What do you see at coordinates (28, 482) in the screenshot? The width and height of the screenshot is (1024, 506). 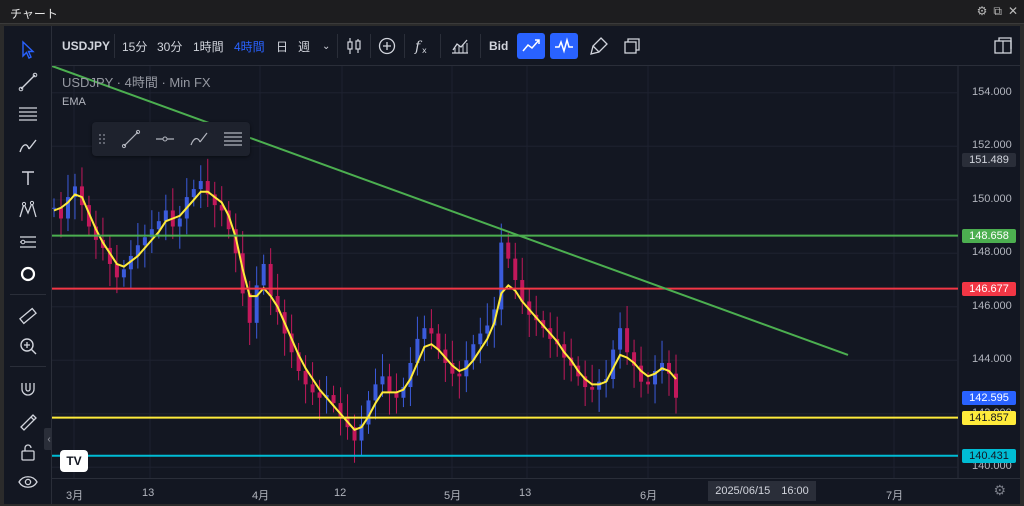 I see `eye-icon` at bounding box center [28, 482].